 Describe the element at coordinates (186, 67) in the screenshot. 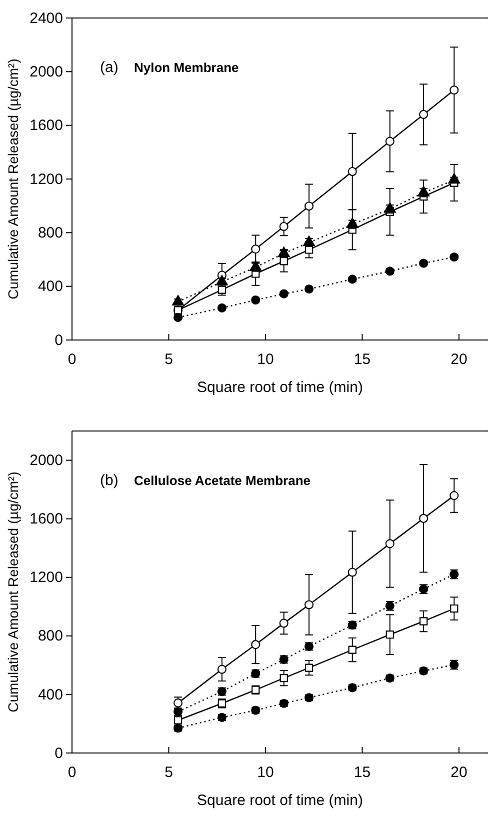

I see `annotation: Nylon Membrane` at that location.